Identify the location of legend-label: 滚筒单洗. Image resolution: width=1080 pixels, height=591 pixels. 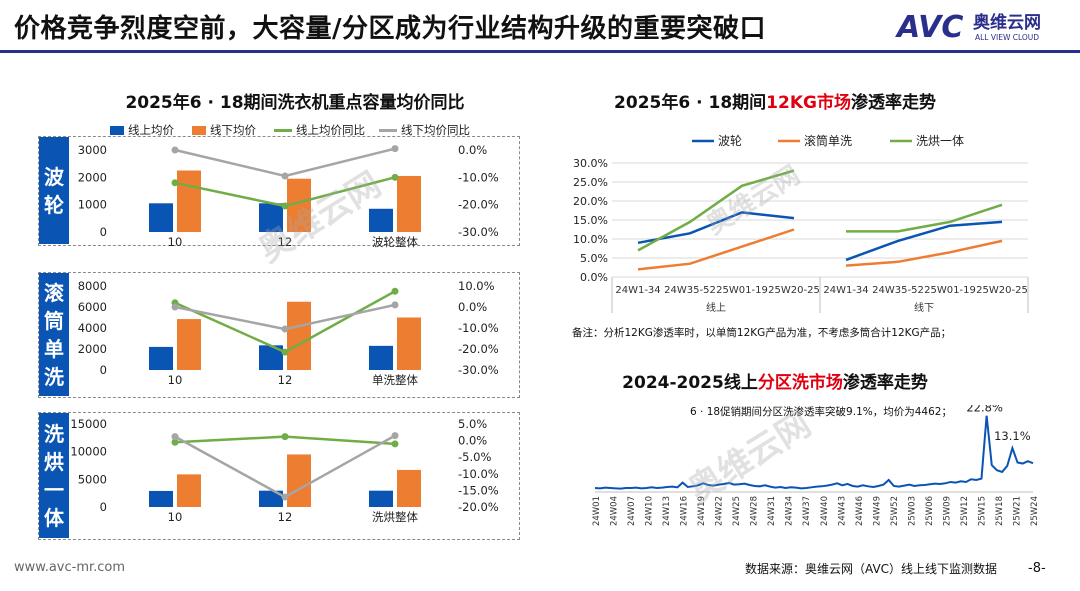
(828, 140).